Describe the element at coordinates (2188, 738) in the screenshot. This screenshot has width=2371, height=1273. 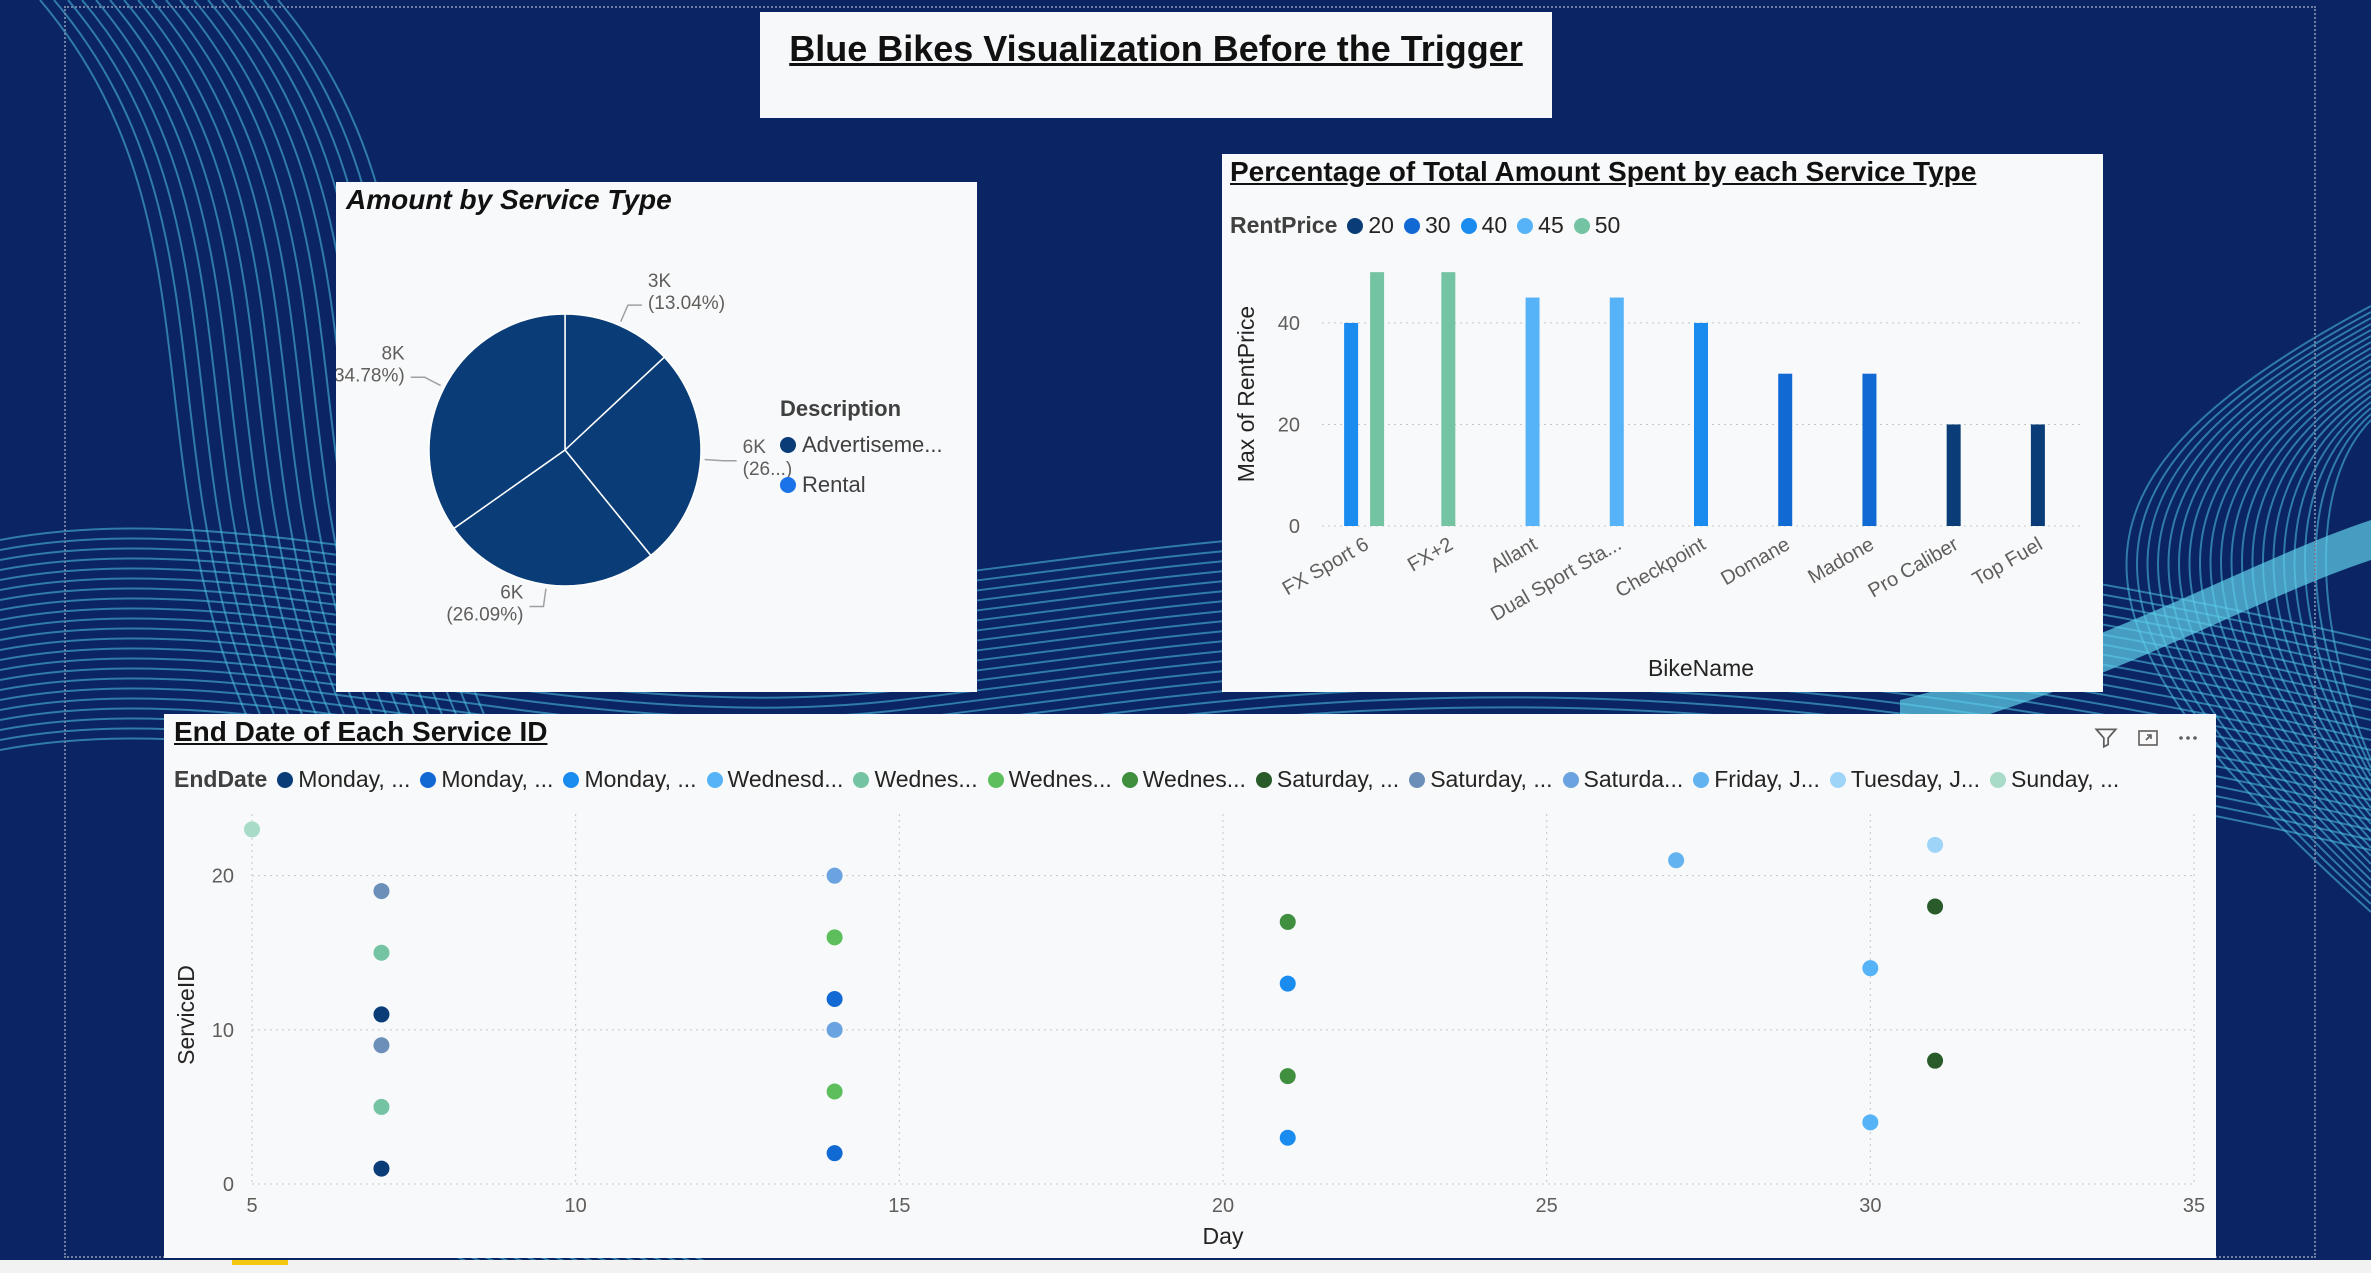
I see `more-options-icon` at that location.